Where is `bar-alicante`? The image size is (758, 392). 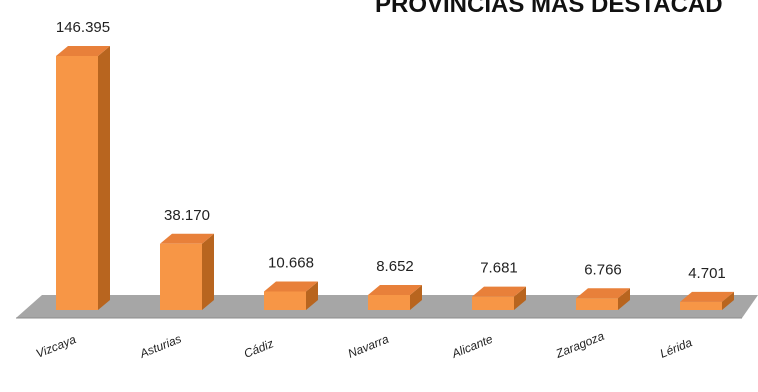
bar-alicante is located at coordinates (499, 298).